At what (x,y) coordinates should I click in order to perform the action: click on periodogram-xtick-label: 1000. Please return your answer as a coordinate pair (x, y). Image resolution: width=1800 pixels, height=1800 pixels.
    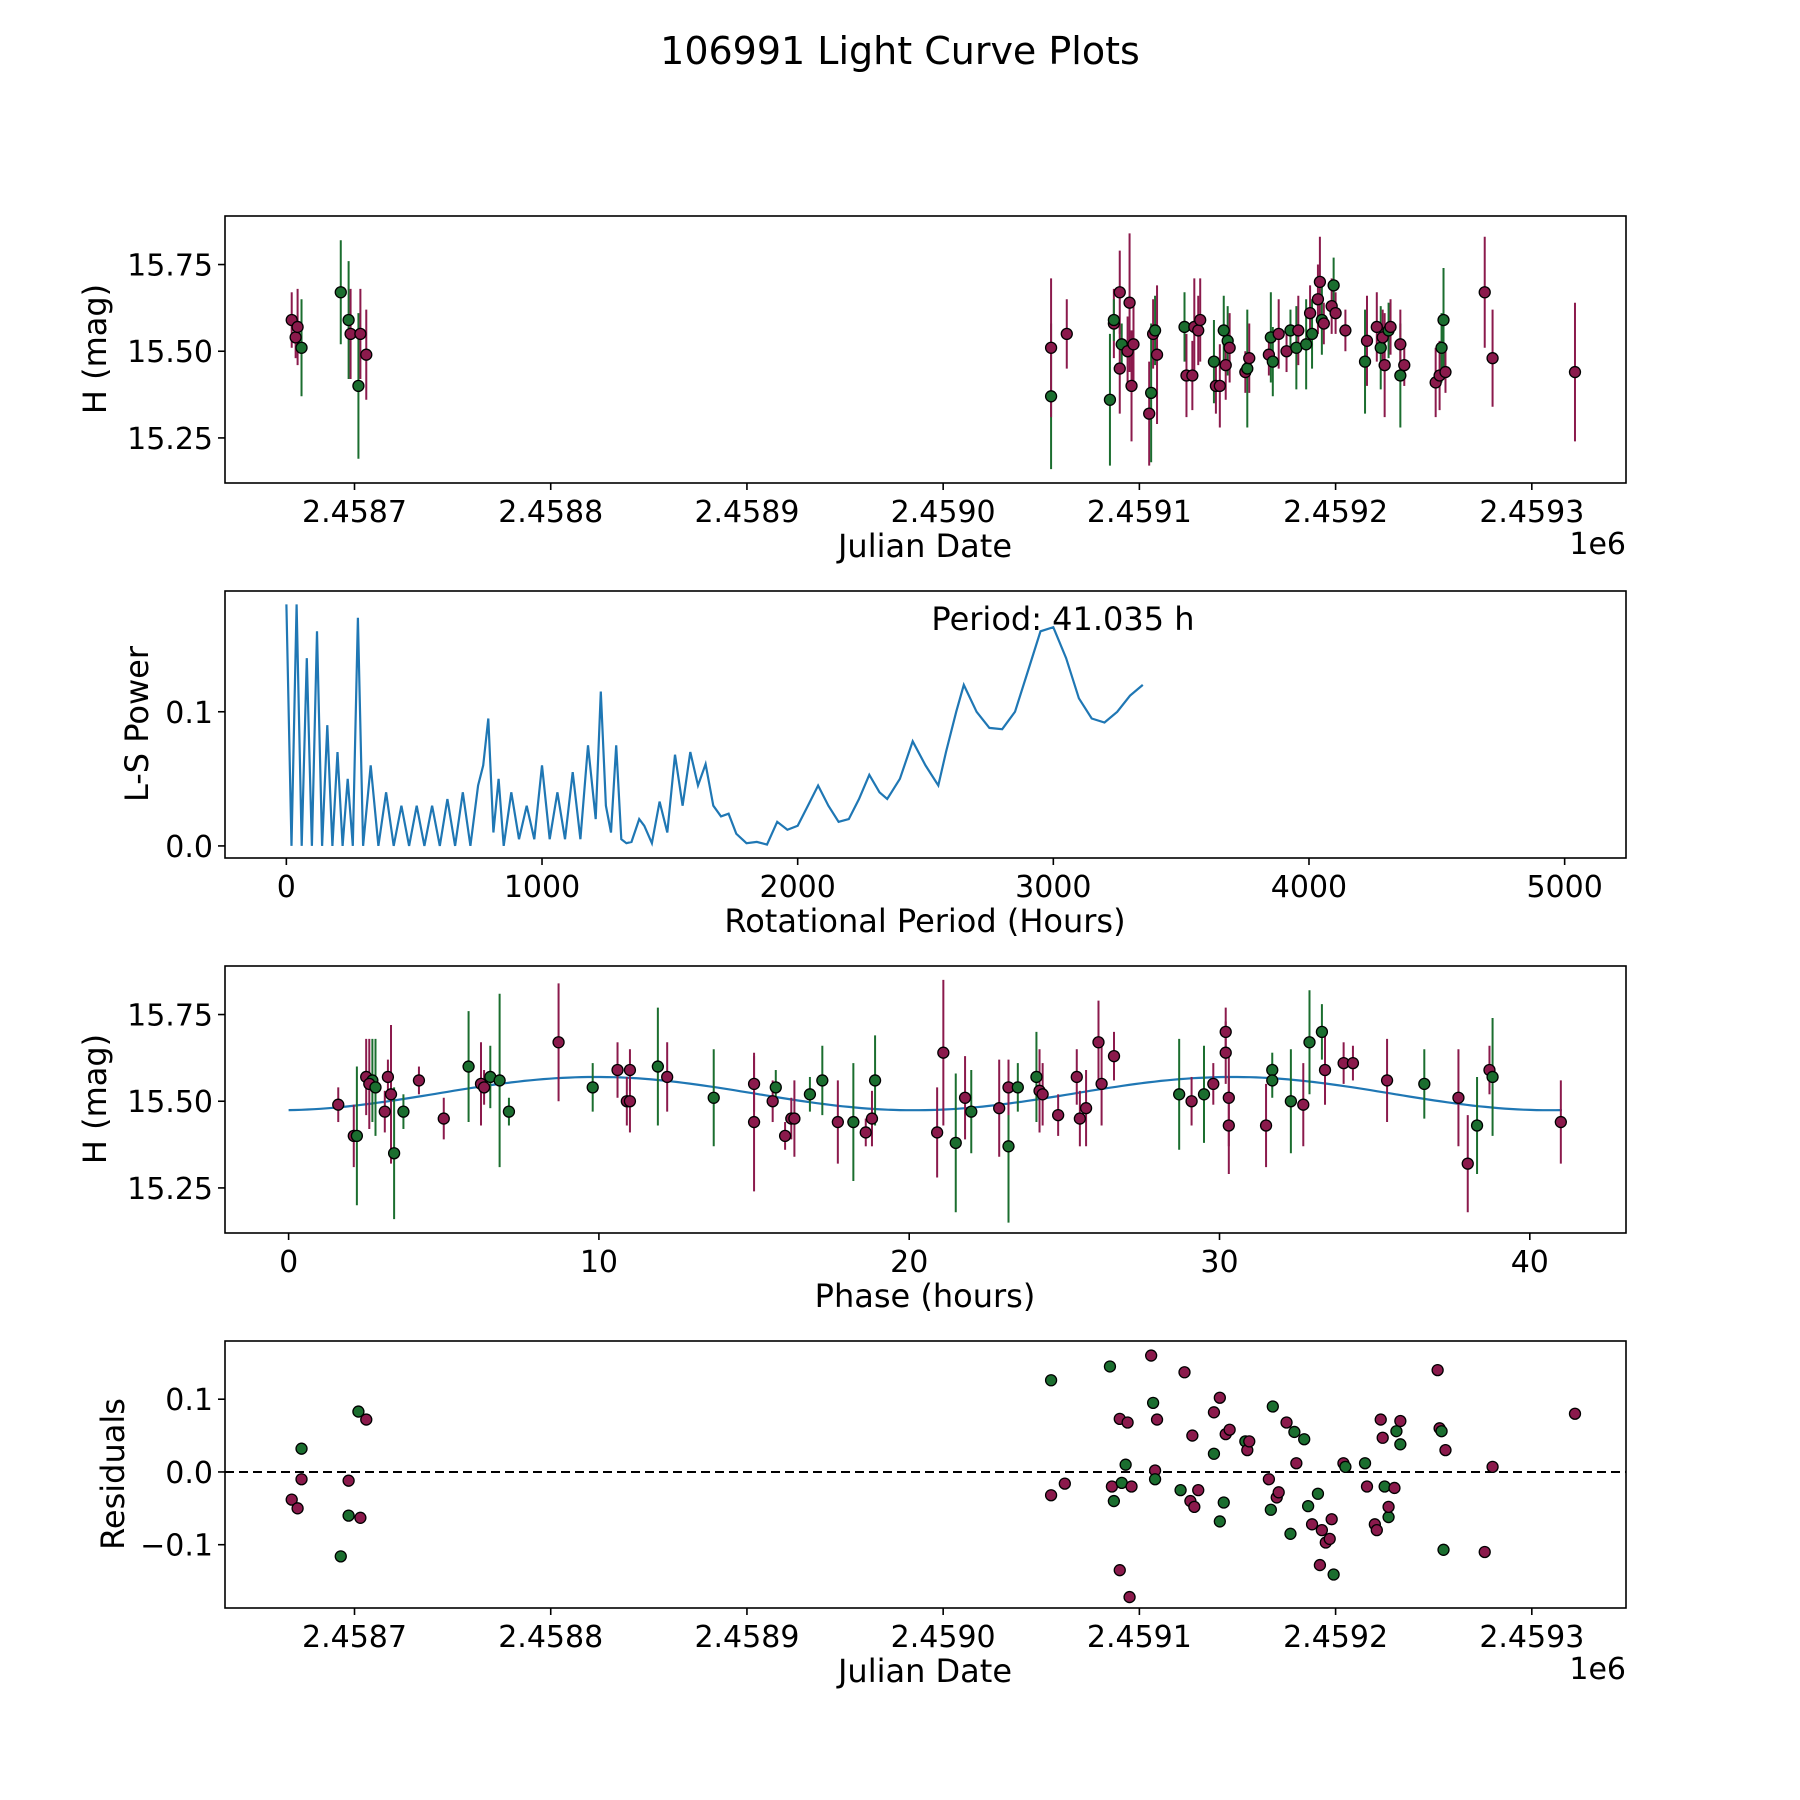
    Looking at the image, I should click on (542, 887).